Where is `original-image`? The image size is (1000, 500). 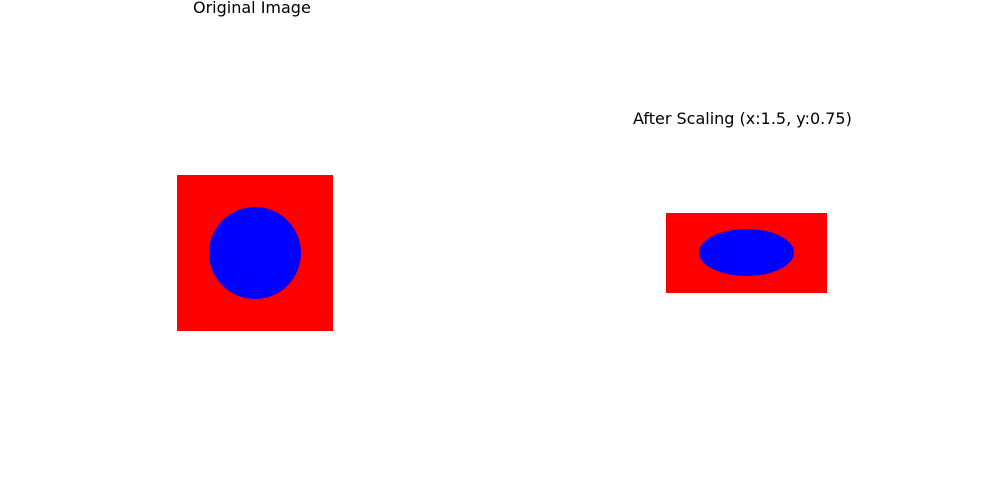
original-image is located at coordinates (255, 253).